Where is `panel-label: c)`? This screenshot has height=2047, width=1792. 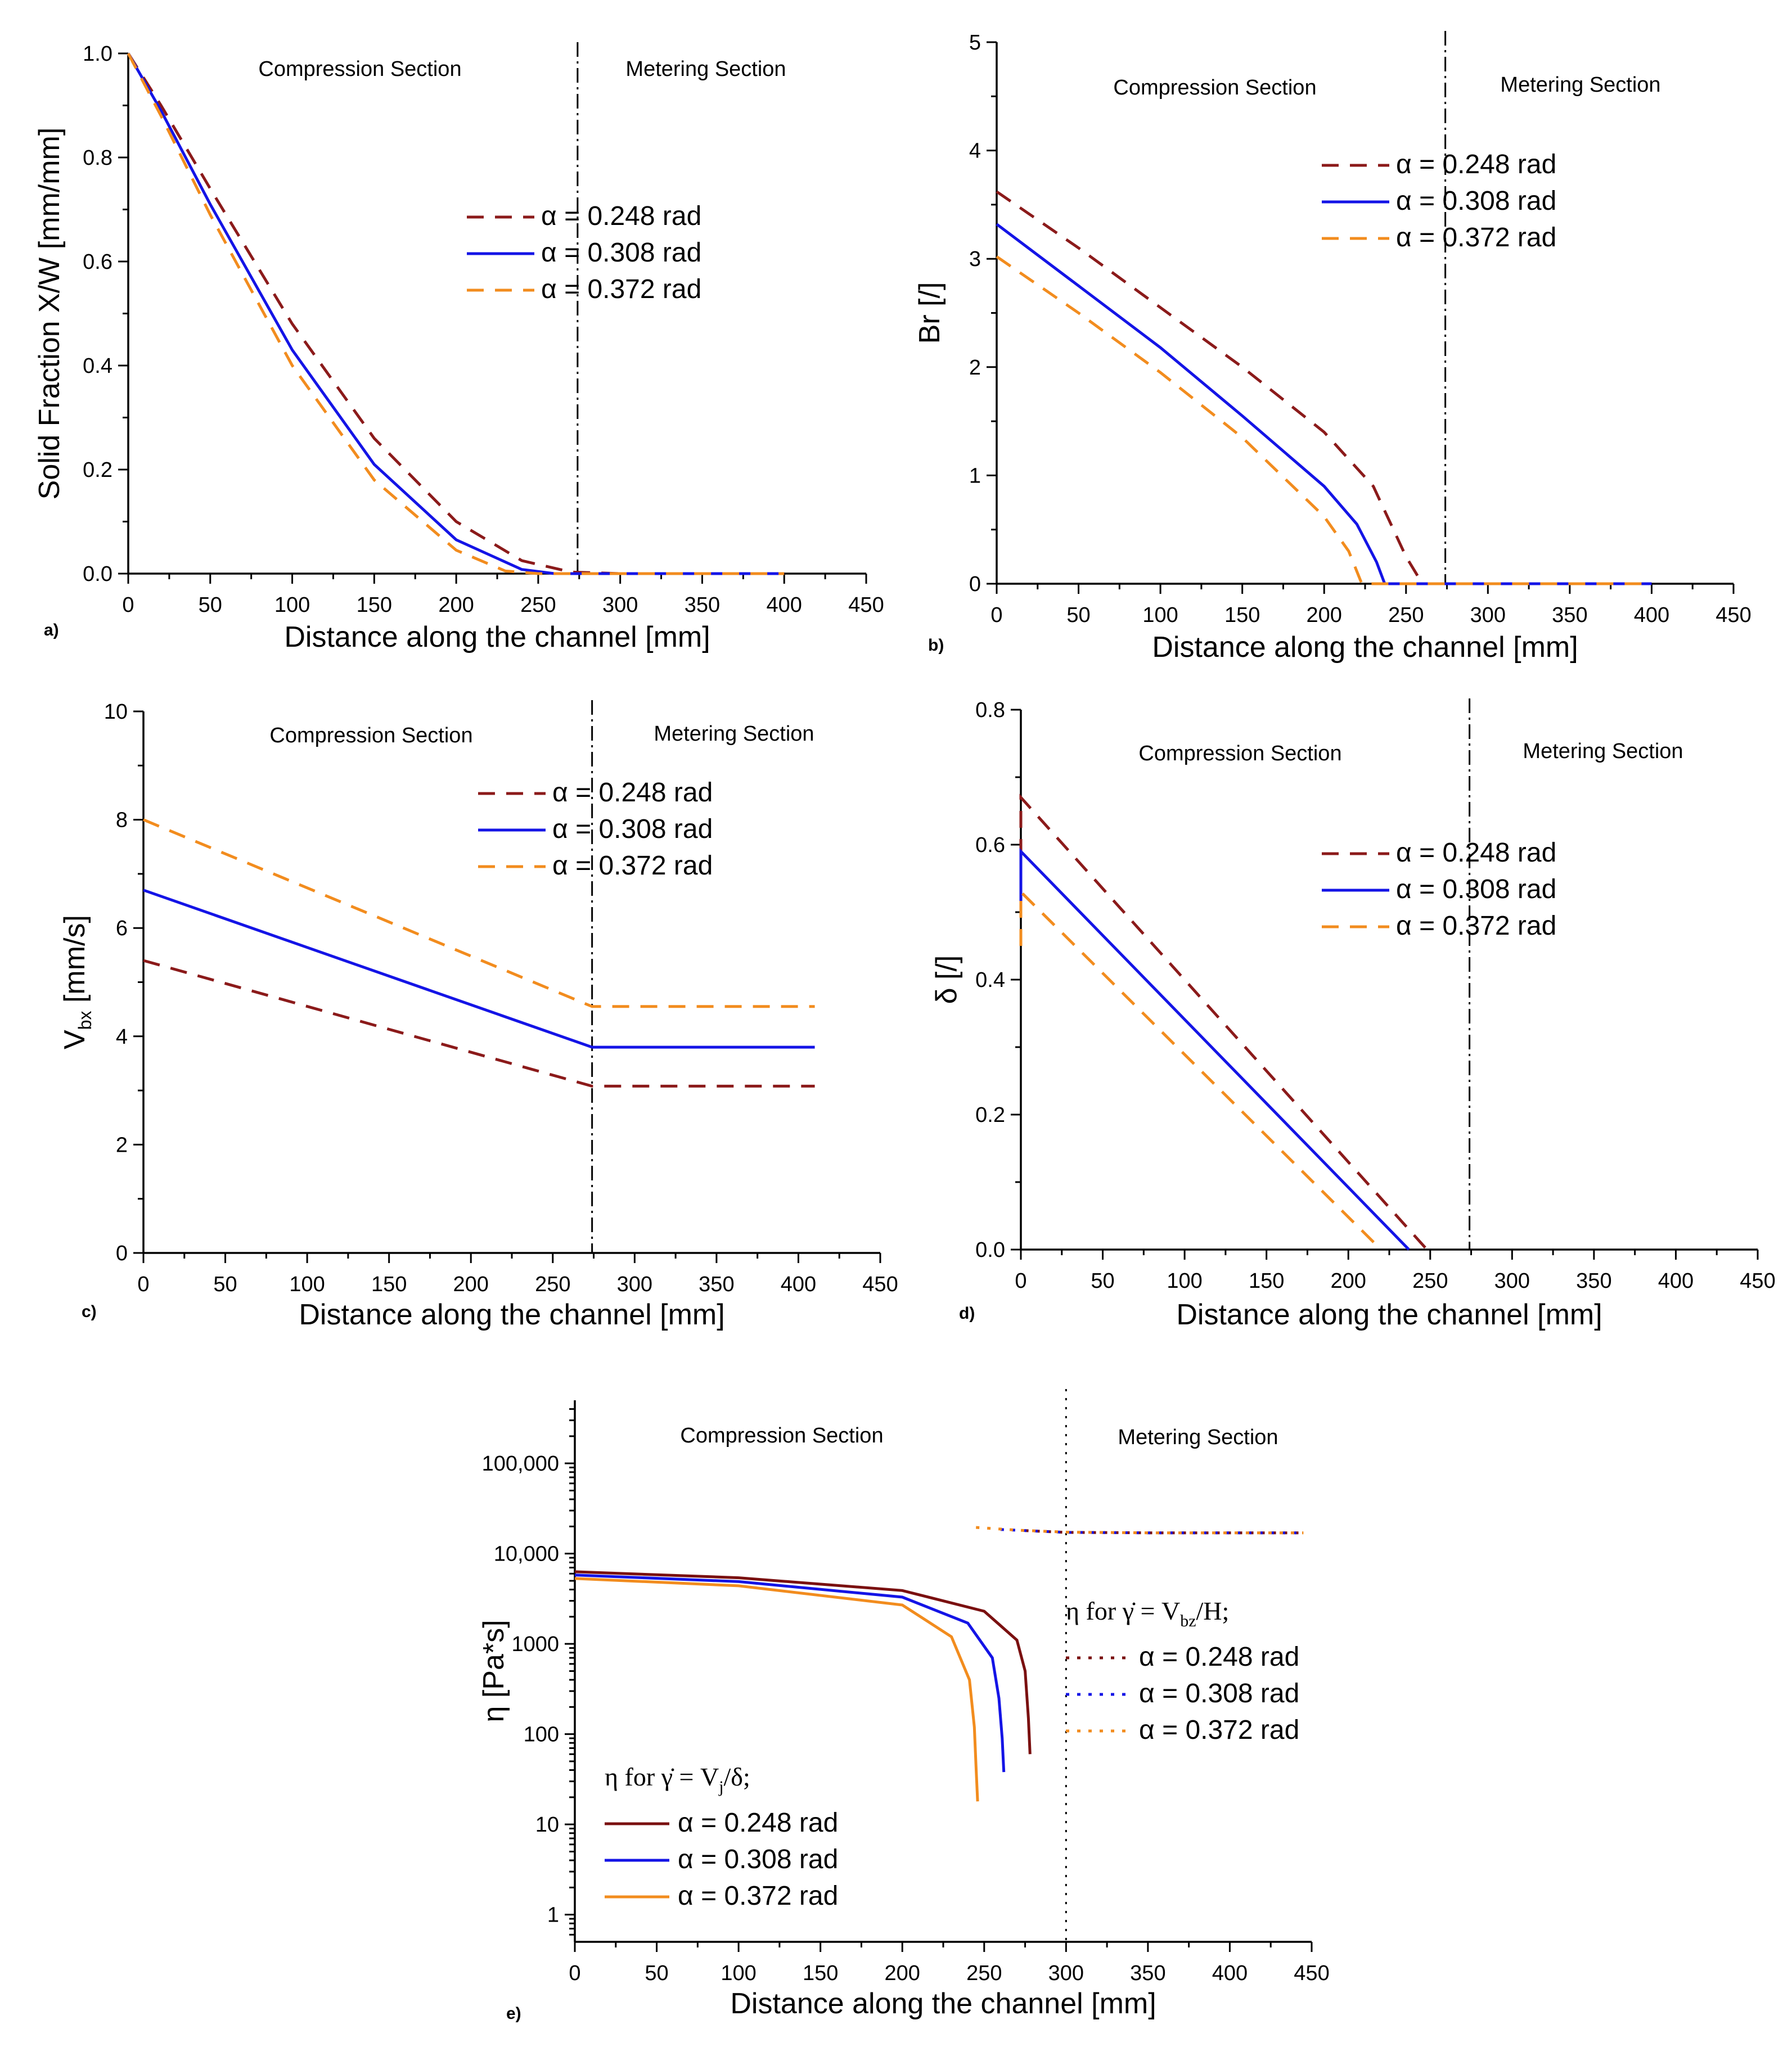
panel-label: c) is located at coordinates (89, 1311).